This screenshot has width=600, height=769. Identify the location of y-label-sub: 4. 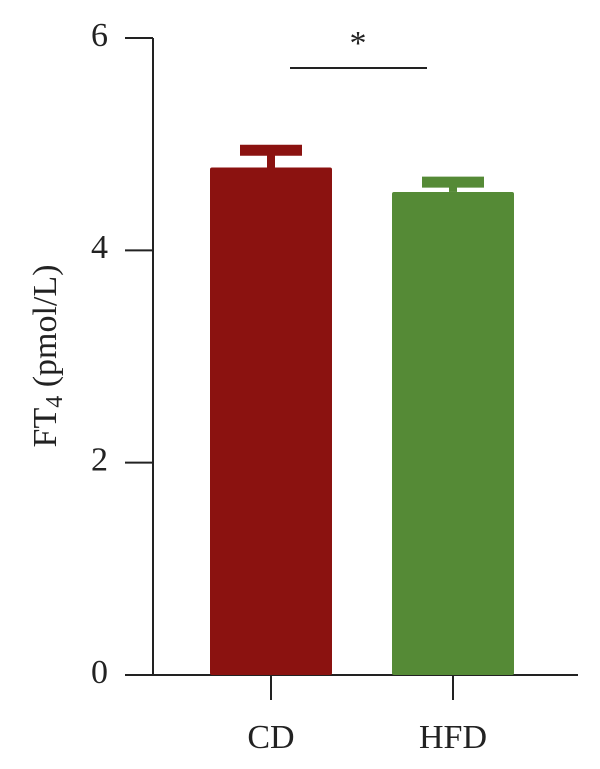
(55, 402).